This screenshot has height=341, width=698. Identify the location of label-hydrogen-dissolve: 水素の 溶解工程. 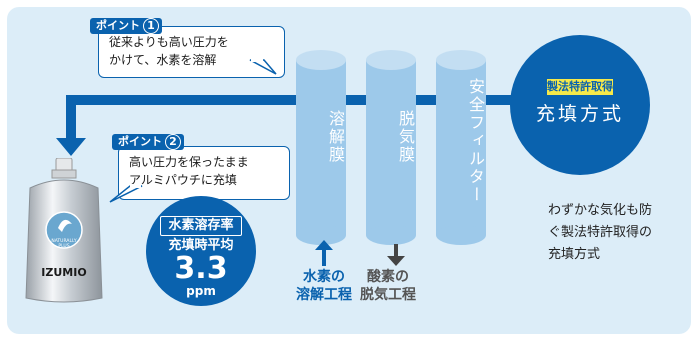
(324, 286).